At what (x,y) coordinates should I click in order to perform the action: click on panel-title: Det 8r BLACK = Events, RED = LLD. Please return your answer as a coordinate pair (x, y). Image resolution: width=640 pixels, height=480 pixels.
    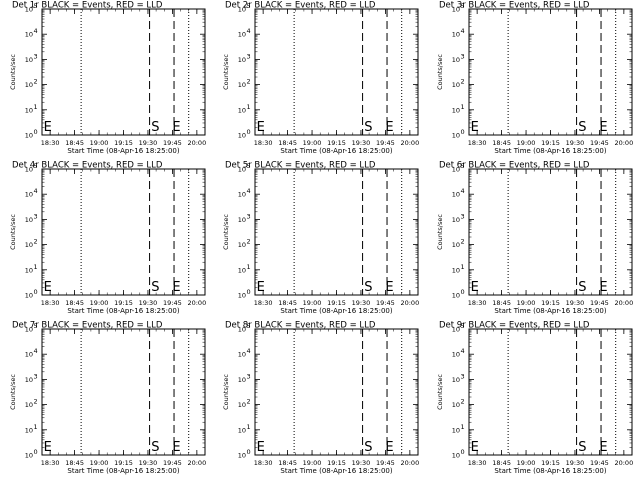
    Looking at the image, I should click on (300, 326).